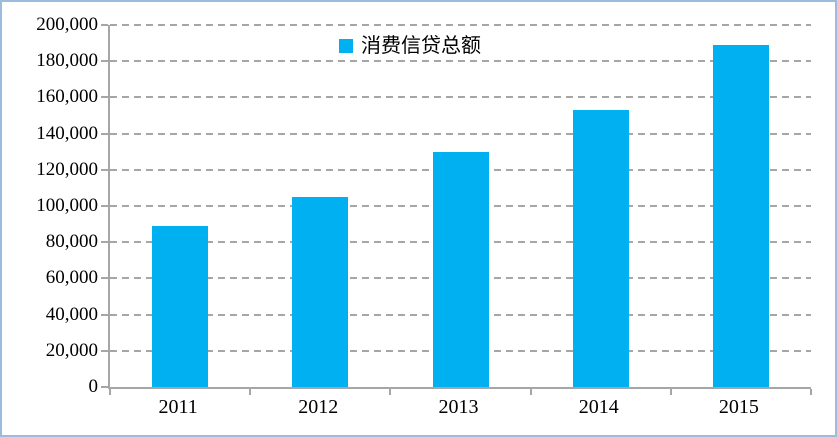  I want to click on y-tick-label: 160,000, so click(67, 97).